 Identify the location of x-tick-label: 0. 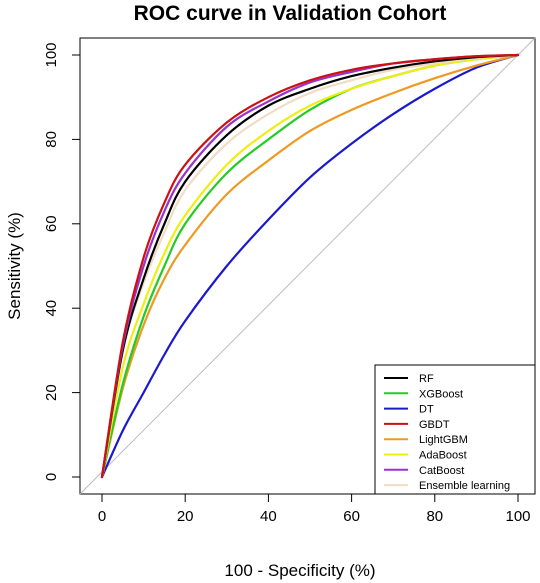
(102, 516).